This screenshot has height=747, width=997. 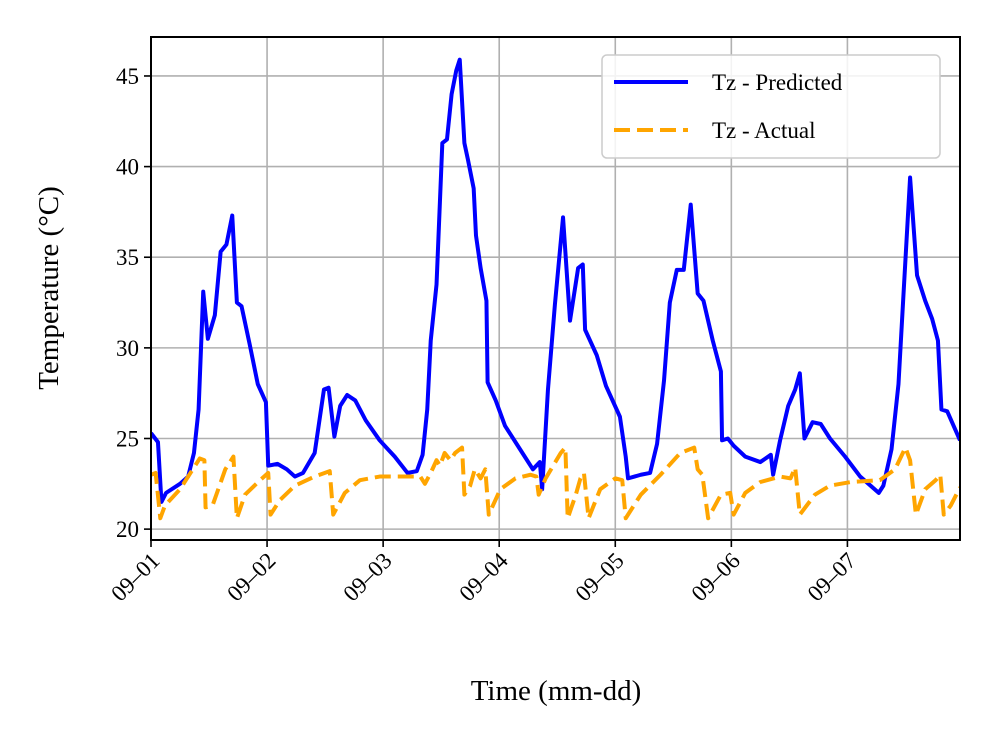 What do you see at coordinates (127, 76) in the screenshot?
I see `y-tick-label: 45` at bounding box center [127, 76].